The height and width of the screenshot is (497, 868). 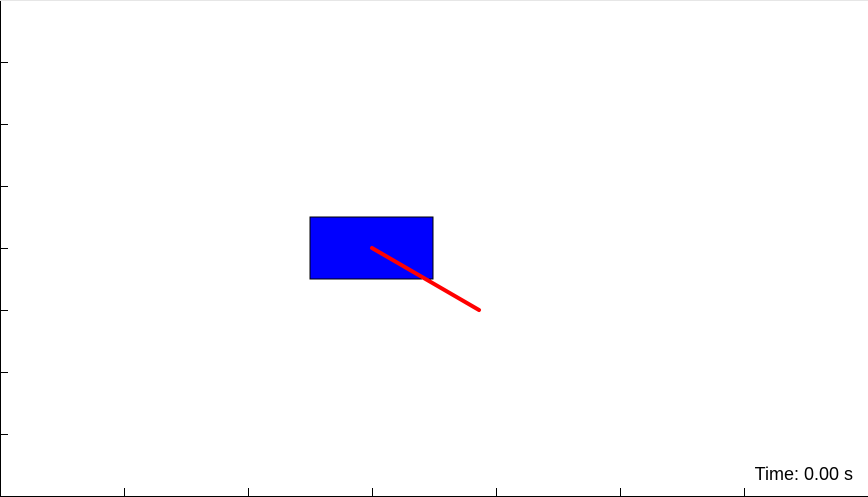 I want to click on pendulum-pole, so click(x=425, y=279).